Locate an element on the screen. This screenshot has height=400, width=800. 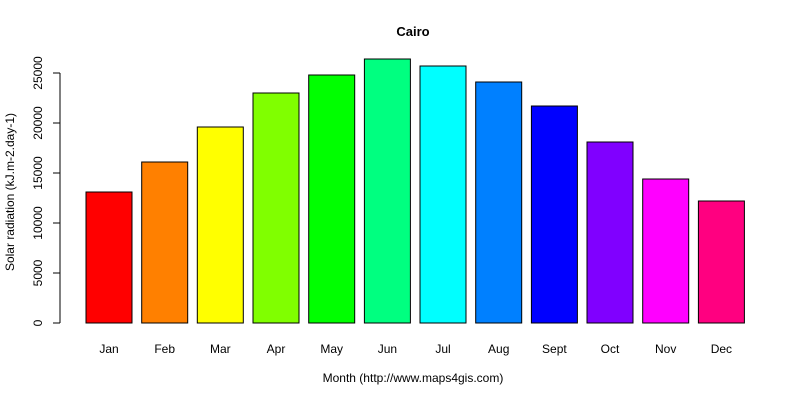
bar-feb is located at coordinates (165, 242).